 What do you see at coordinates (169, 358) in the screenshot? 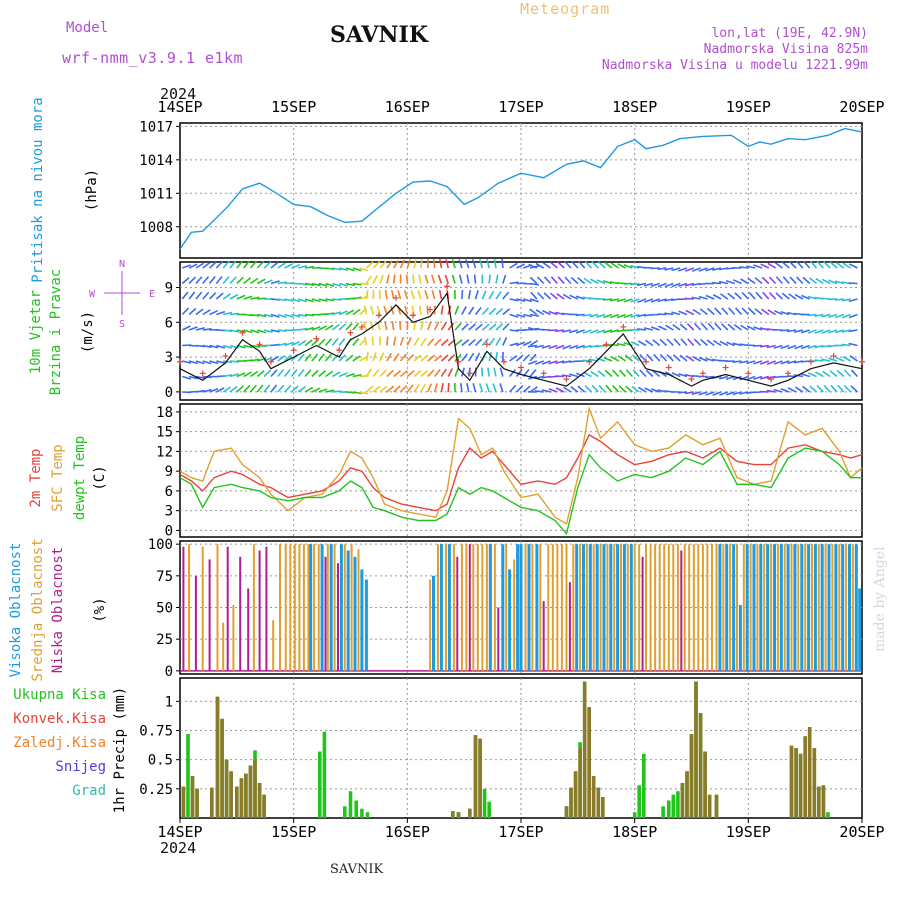
I see `wind-ytick-label: 3` at bounding box center [169, 358].